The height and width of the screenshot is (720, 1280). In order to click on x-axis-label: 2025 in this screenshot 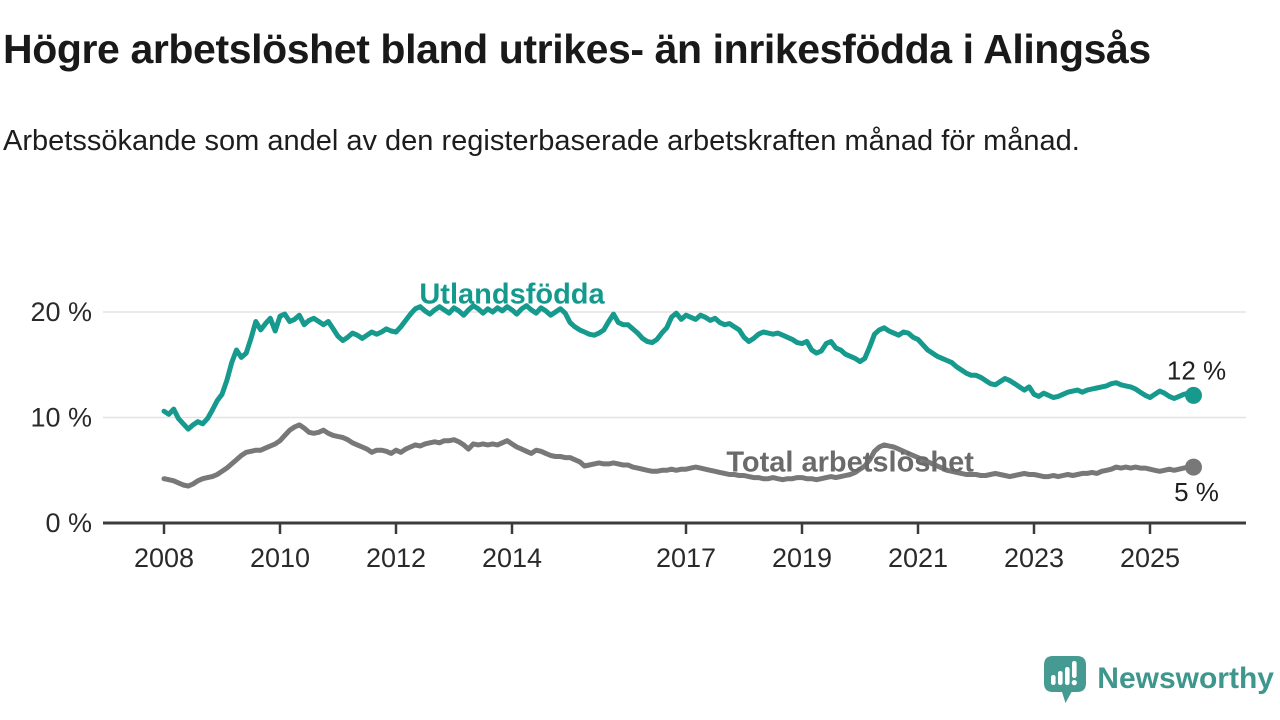, I will do `click(1150, 558)`.